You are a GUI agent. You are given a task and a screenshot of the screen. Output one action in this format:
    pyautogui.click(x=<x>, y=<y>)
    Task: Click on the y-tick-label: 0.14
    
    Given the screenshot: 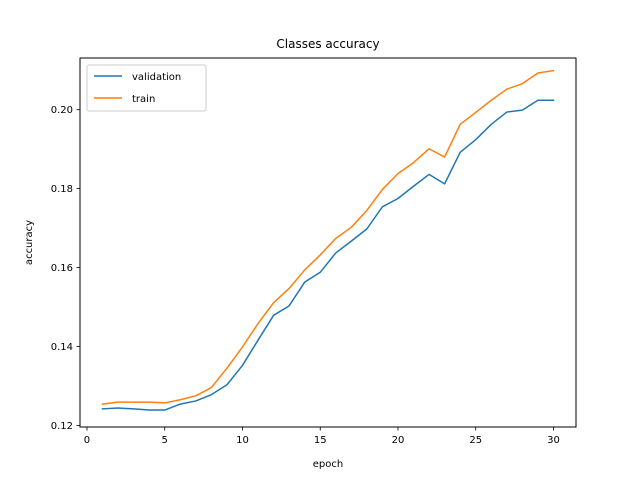 What is the action you would take?
    pyautogui.click(x=62, y=347)
    